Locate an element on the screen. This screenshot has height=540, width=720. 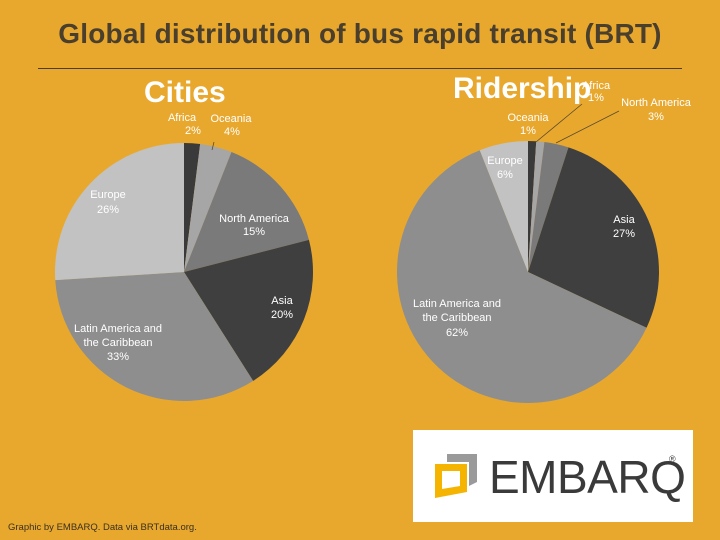
ridership-slice-oceania is located at coordinates (536, 206).